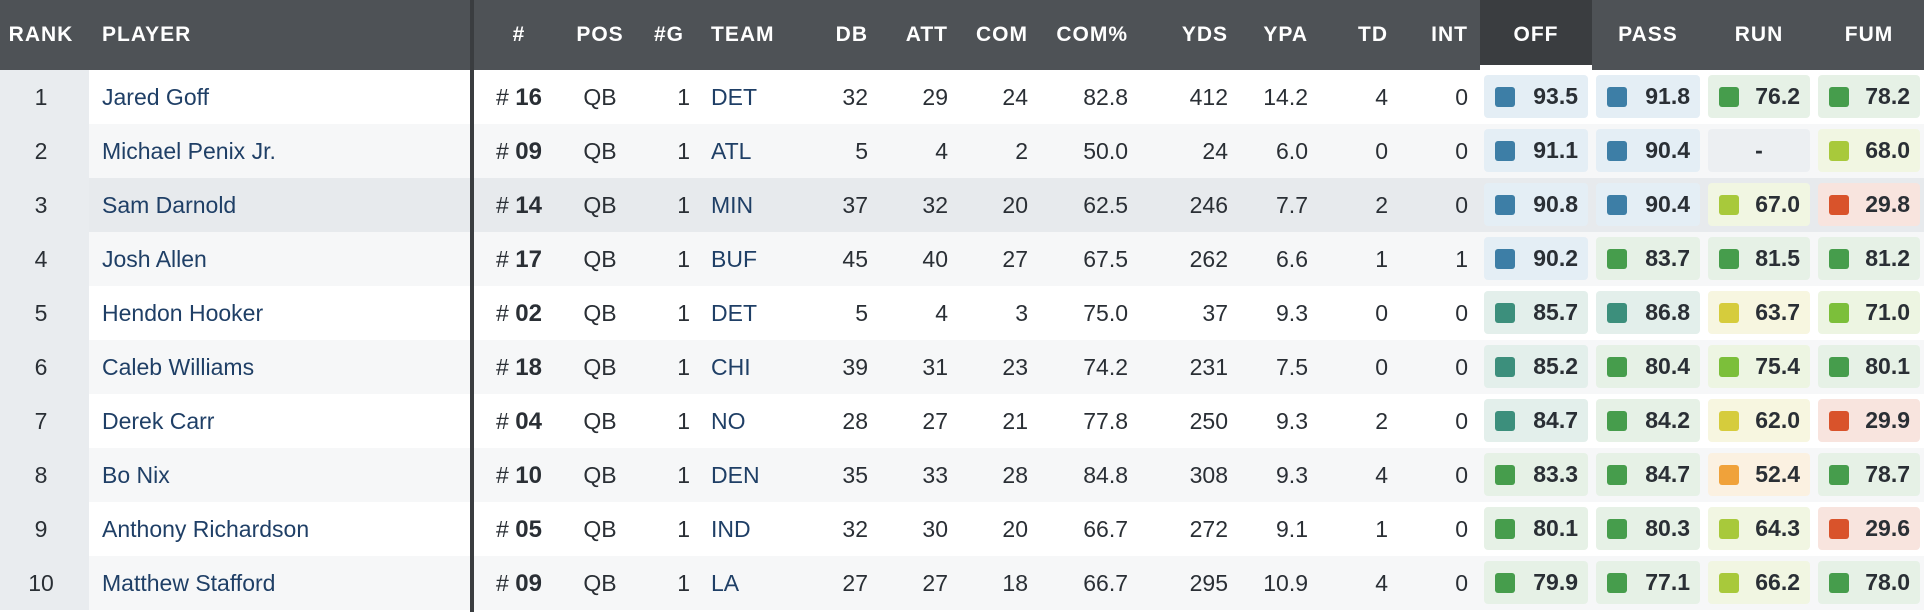 The width and height of the screenshot is (1924, 612). I want to click on column-header-pos: POS, so click(600, 35).